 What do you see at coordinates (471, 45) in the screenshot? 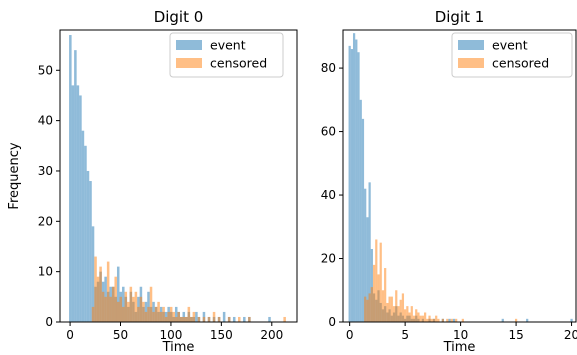
I see `legend-swatch-event` at bounding box center [471, 45].